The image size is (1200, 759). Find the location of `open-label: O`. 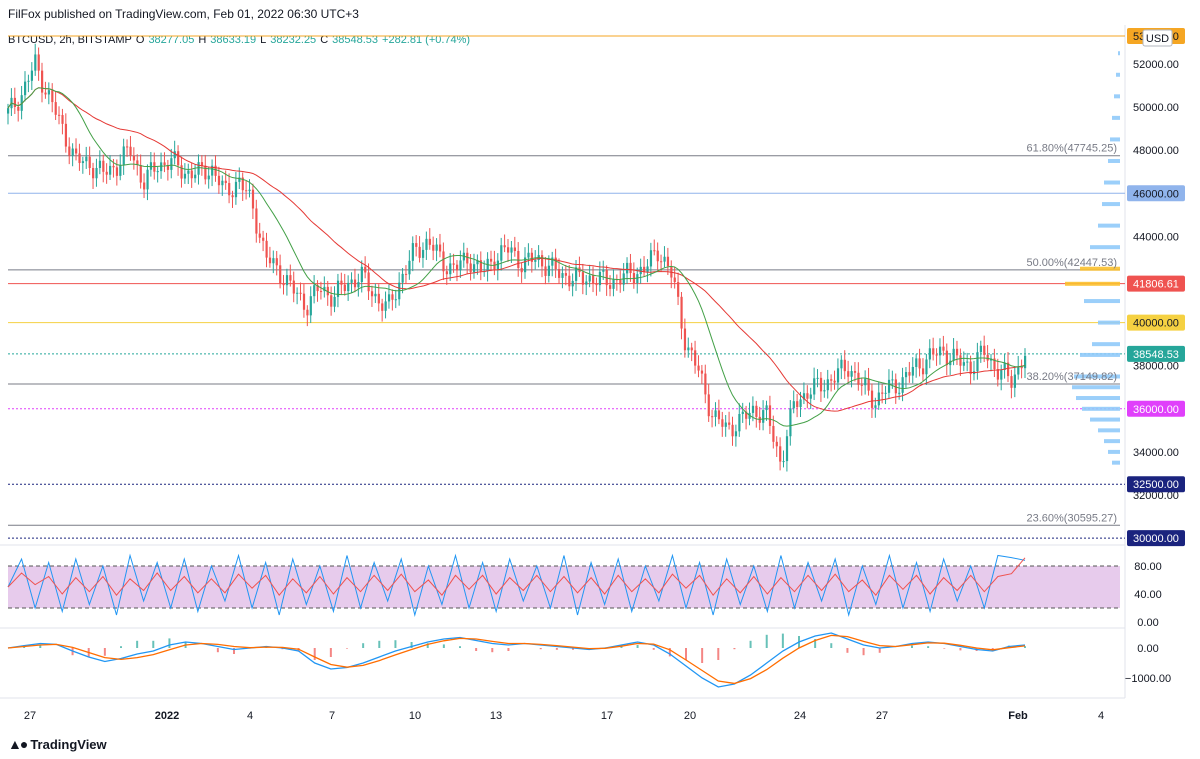

open-label: O is located at coordinates (140, 40).